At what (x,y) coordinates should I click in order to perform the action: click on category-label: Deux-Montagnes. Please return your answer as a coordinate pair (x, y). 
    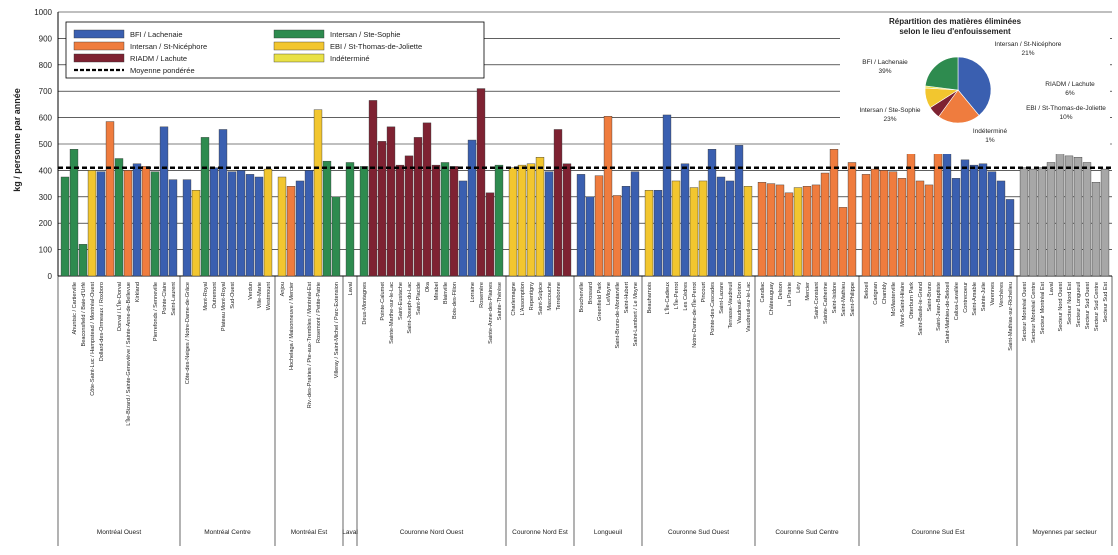
    Looking at the image, I should click on (365, 303).